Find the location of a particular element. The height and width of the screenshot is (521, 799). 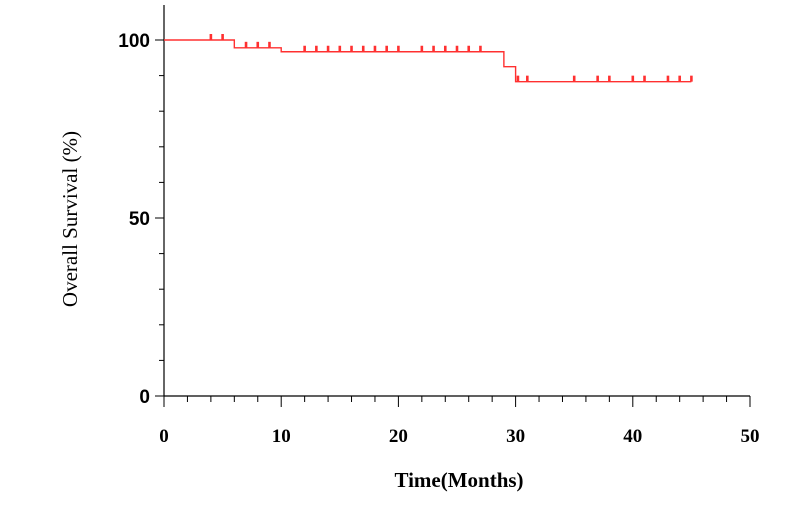

x-tick-label: 0 is located at coordinates (164, 436).